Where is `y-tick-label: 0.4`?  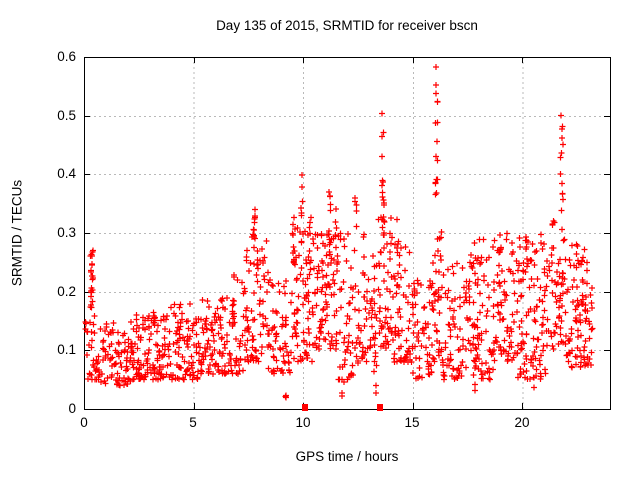 y-tick-label: 0.4 is located at coordinates (66, 173).